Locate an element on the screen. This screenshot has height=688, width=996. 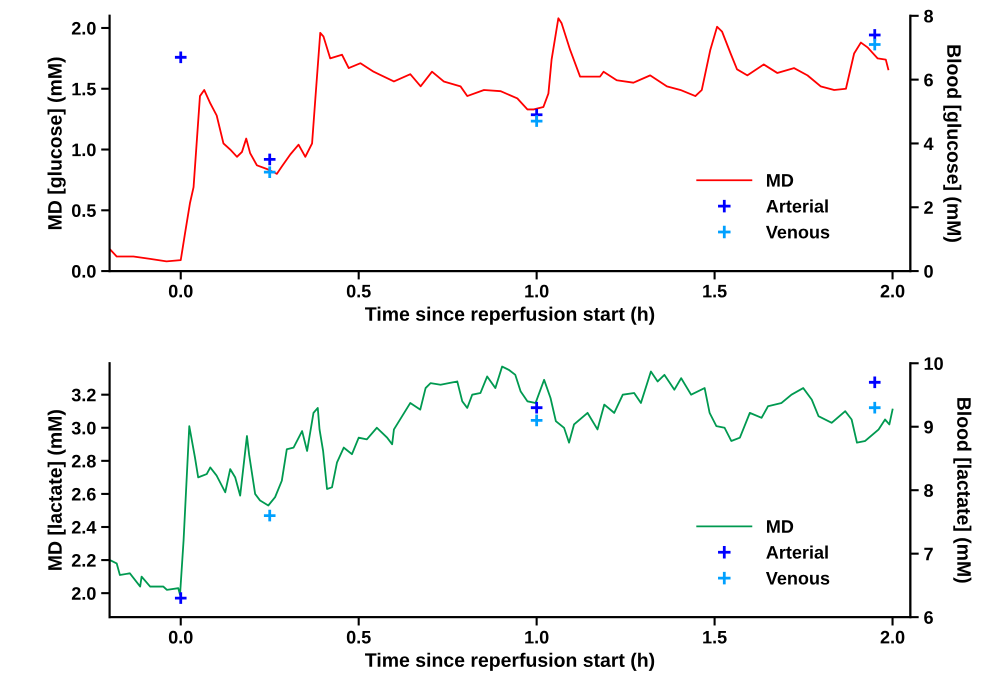
y2-tick-label: 9 is located at coordinates (928, 427).